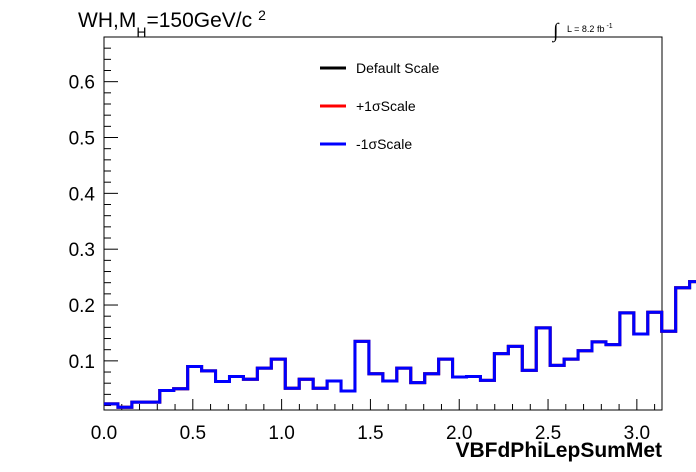 Image resolution: width=696 pixels, height=472 pixels. I want to click on integral-symbol: ∫, so click(555, 31).